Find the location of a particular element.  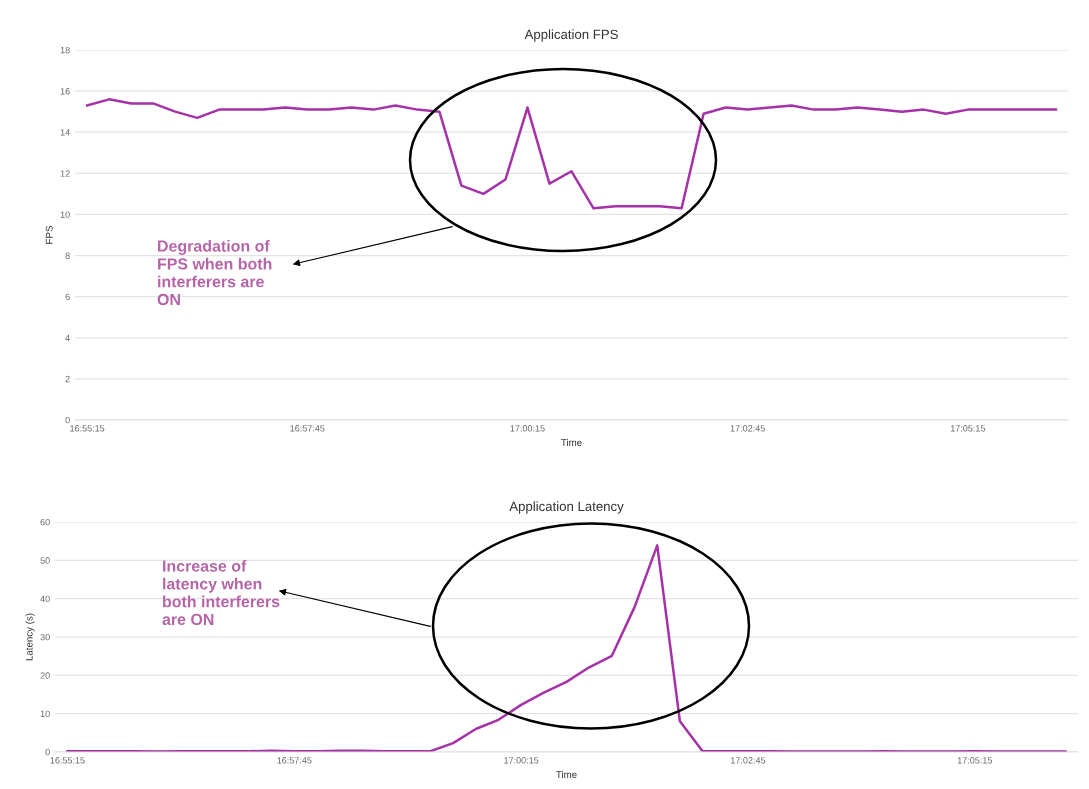

y-tick-label: 18 is located at coordinates (65, 50).